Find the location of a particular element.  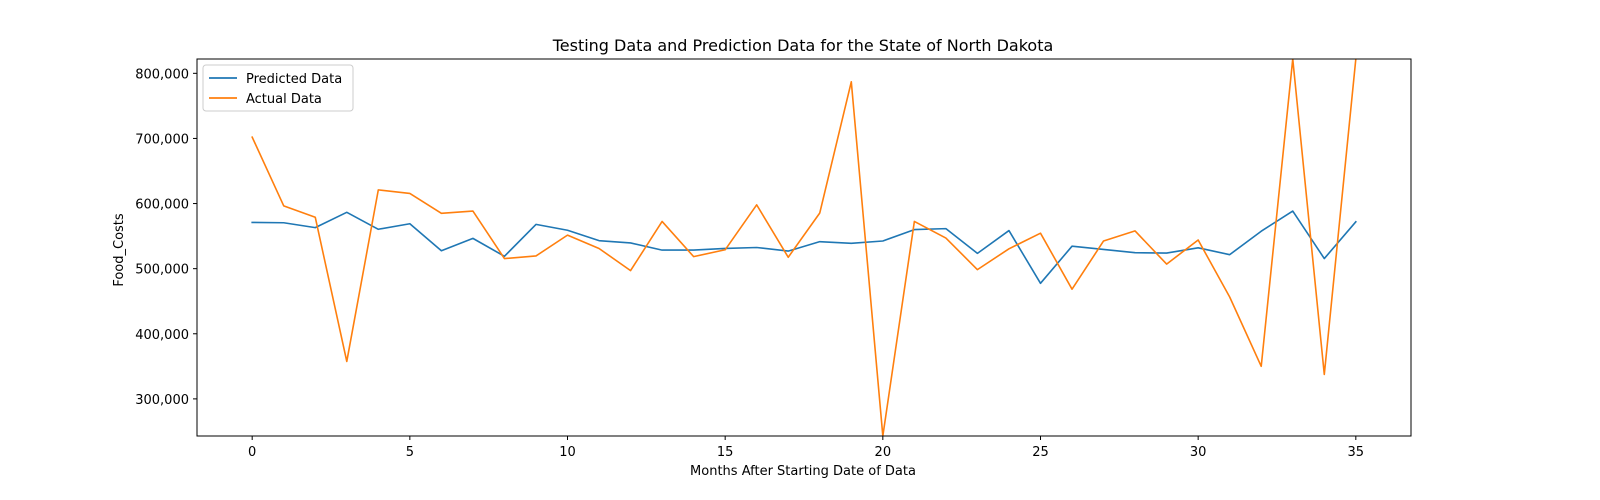

x-tick-label: 30 is located at coordinates (1198, 452).